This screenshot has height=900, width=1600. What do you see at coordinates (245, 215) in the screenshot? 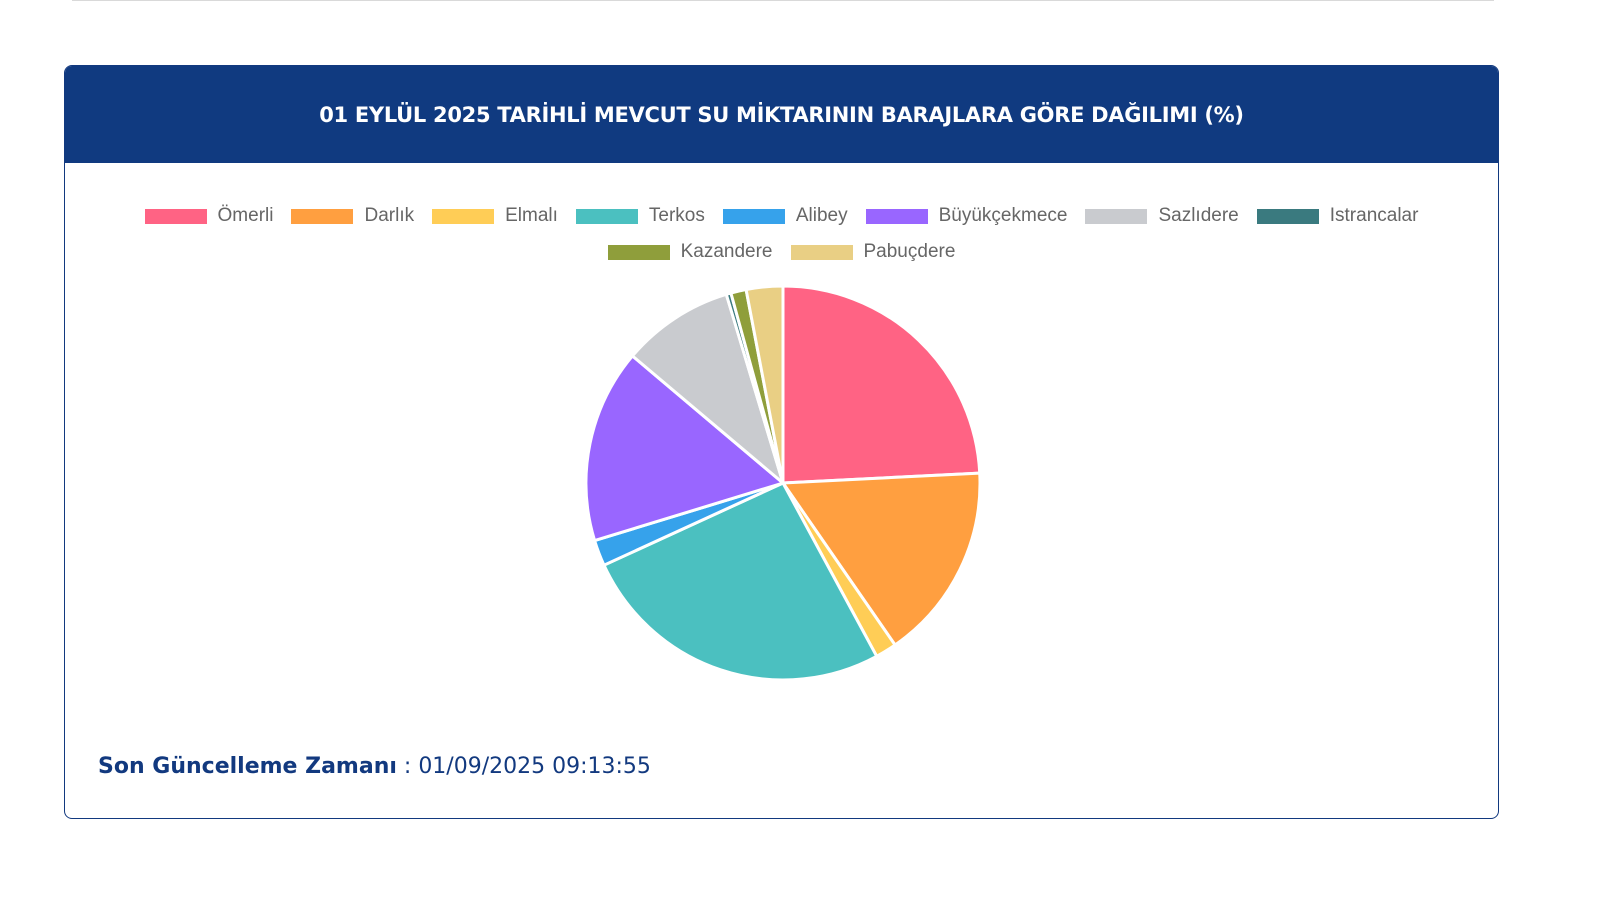
I see `legend-label: Ömerli` at bounding box center [245, 215].